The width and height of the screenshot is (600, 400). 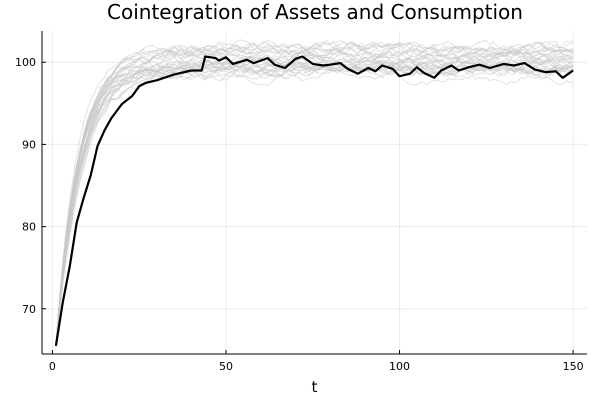 What do you see at coordinates (316, 361) in the screenshot?
I see `x-tick-group: 0 50 100 150` at bounding box center [316, 361].